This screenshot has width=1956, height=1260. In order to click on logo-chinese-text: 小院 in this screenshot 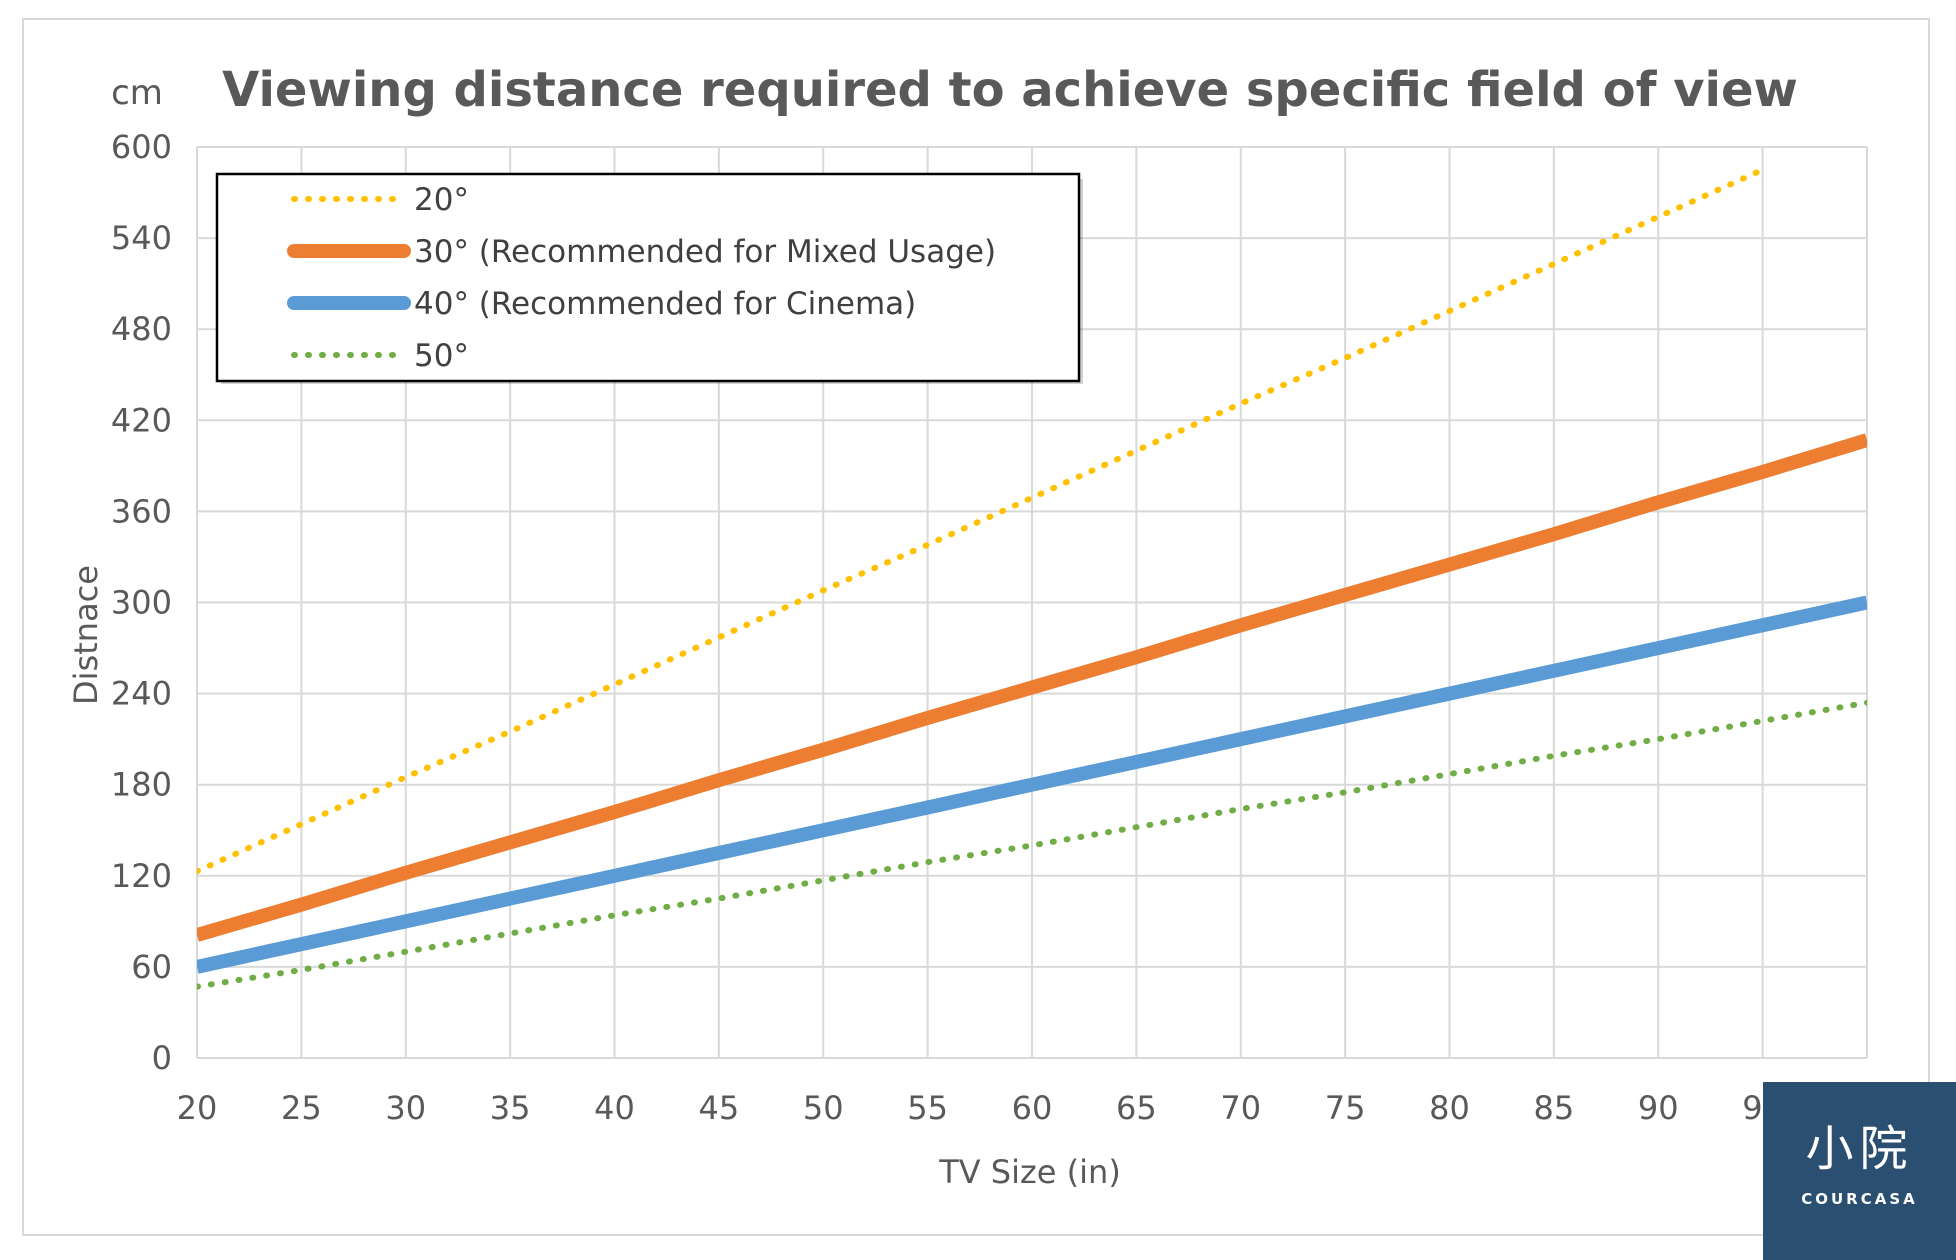, I will do `click(1859, 1149)`.